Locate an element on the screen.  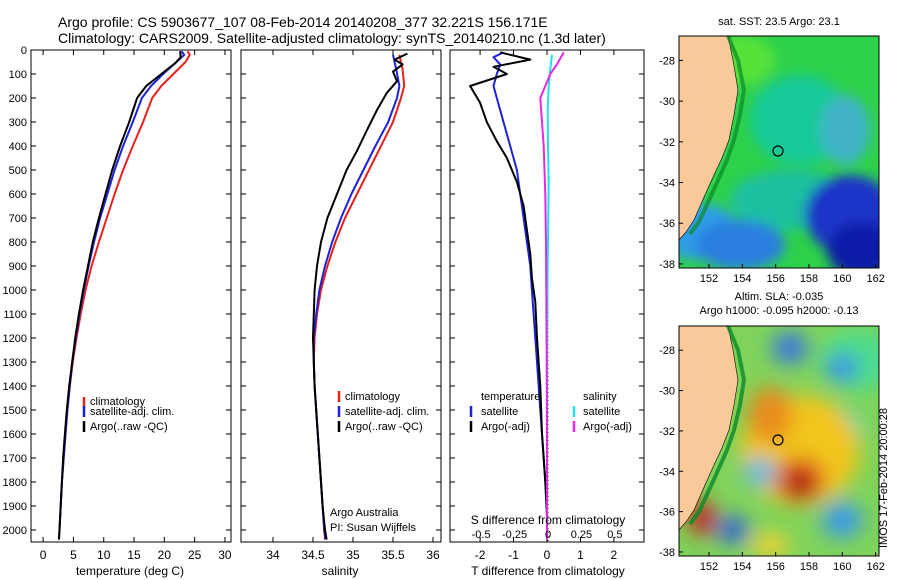
x-tick-label: -1 is located at coordinates (513, 555).